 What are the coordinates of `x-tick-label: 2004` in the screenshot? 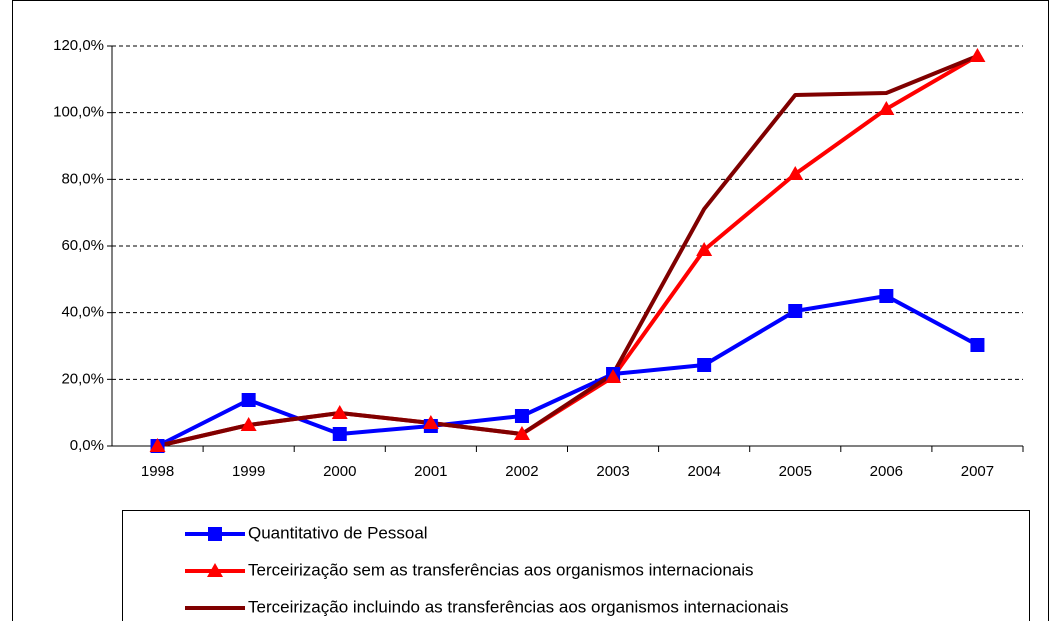 It's located at (703, 471).